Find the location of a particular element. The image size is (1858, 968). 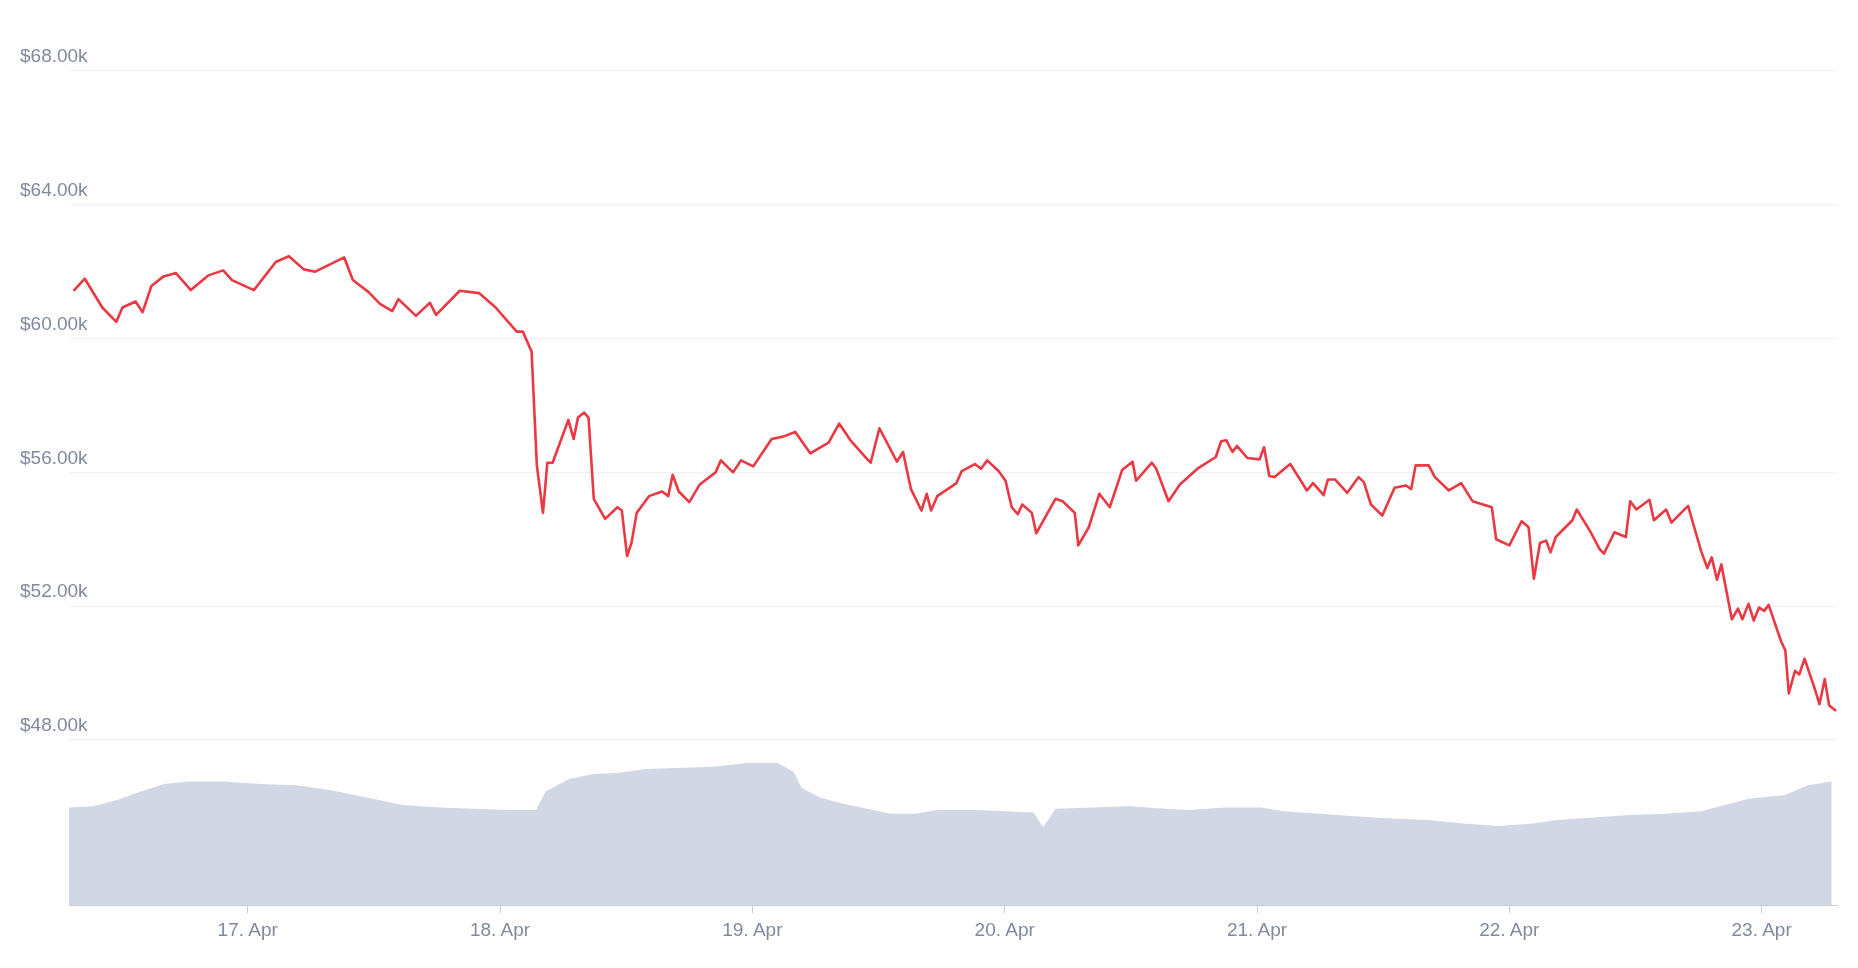

y-tick-label: $64.00k is located at coordinates (54, 190).